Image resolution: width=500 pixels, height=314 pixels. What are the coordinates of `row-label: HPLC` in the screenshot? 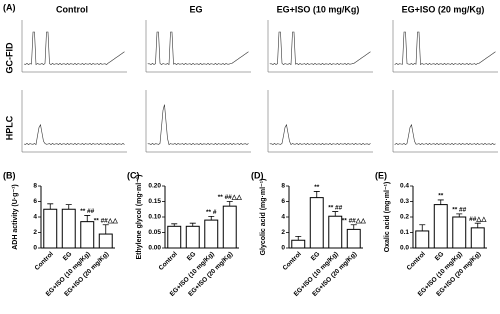 It's located at (9, 127).